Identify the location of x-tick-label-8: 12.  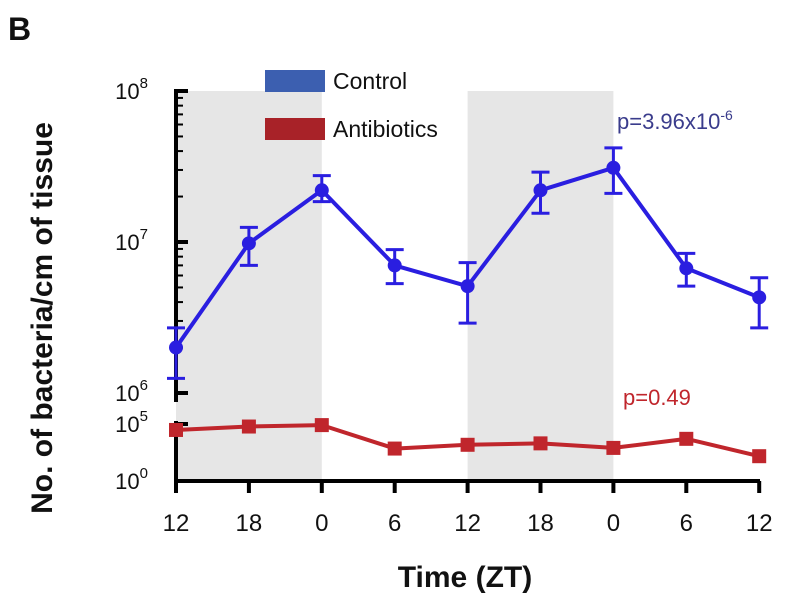
(759, 523).